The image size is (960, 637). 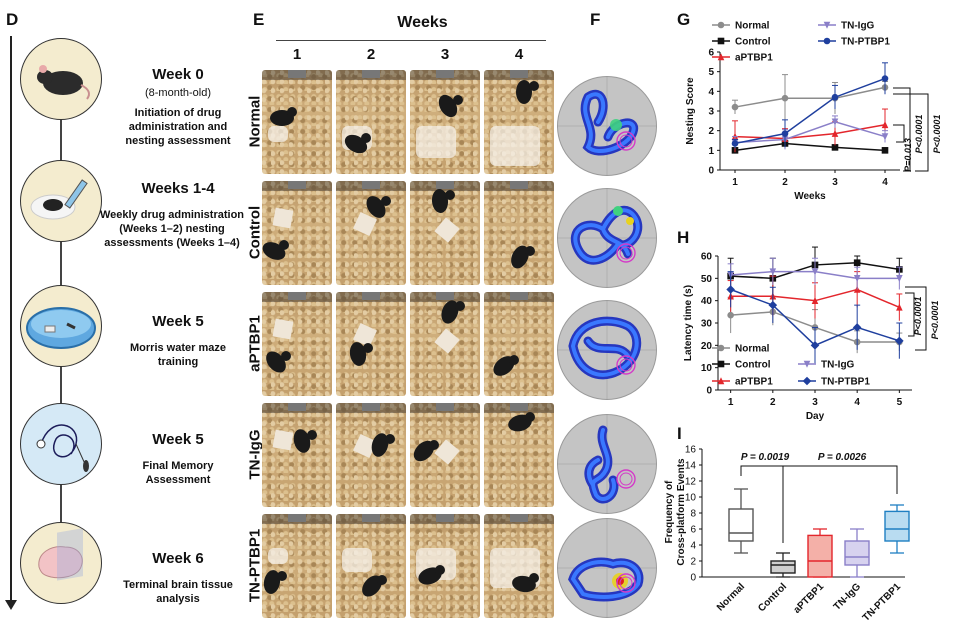 What do you see at coordinates (752, 26) in the screenshot?
I see `legend-label: Normal` at bounding box center [752, 26].